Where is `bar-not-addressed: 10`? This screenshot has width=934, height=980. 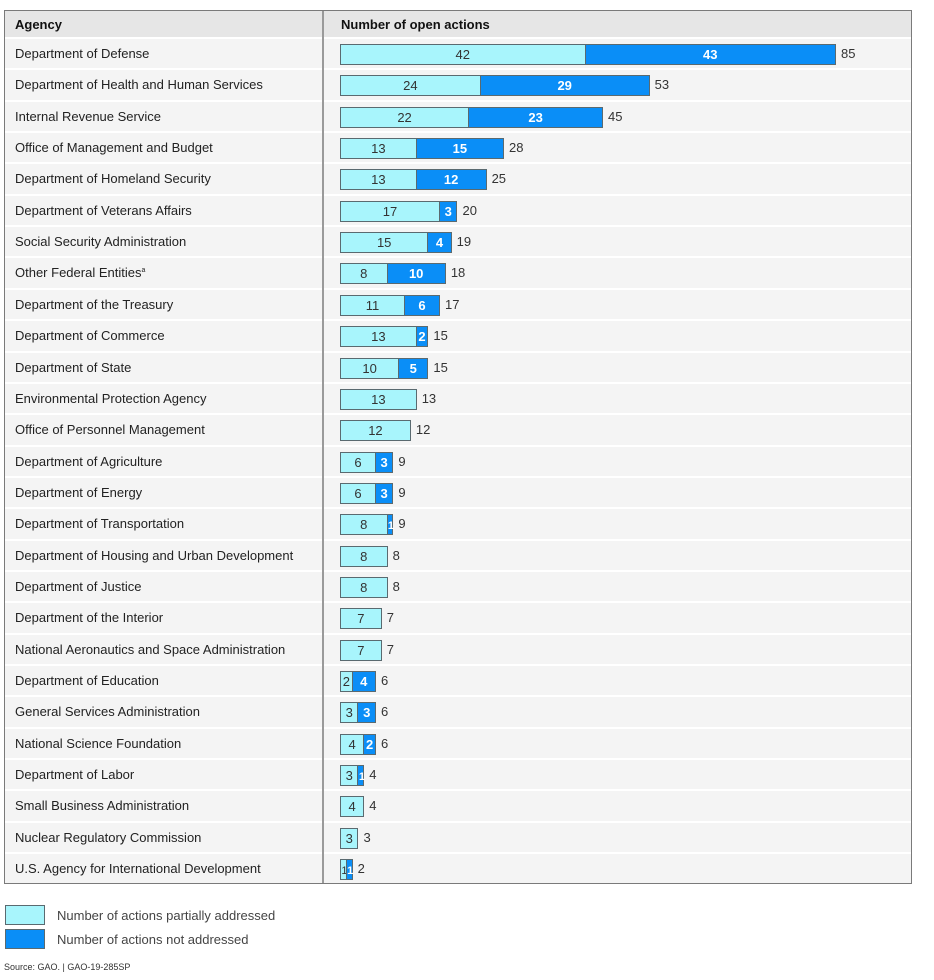 bar-not-addressed: 10 is located at coordinates (416, 274).